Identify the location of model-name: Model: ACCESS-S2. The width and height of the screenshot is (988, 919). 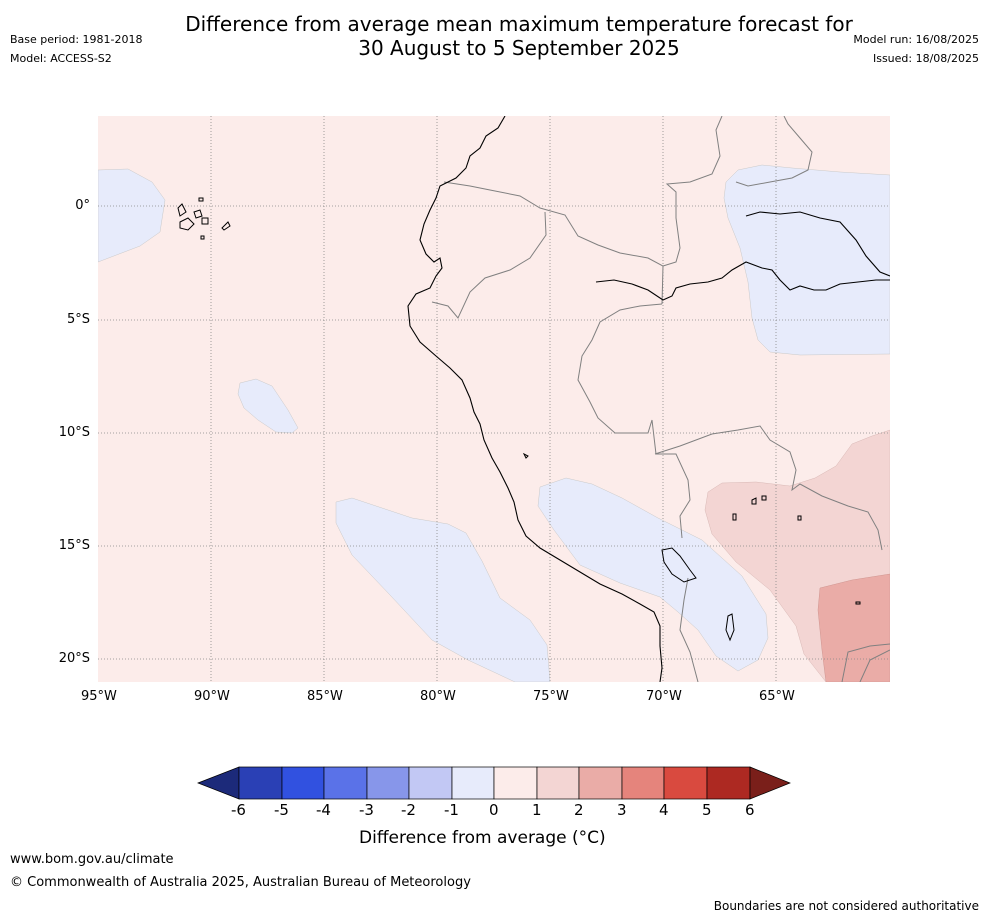
(61, 58).